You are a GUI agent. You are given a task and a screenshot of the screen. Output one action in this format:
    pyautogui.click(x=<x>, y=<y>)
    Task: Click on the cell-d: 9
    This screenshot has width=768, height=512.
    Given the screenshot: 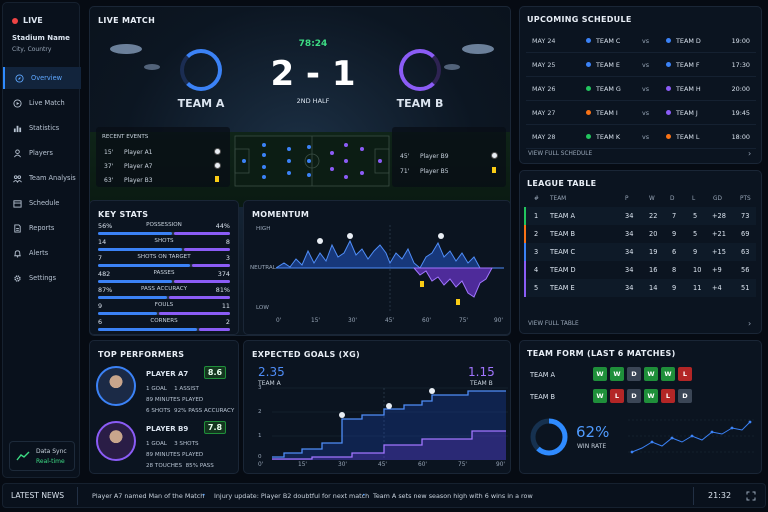 What is the action you would take?
    pyautogui.click(x=674, y=288)
    